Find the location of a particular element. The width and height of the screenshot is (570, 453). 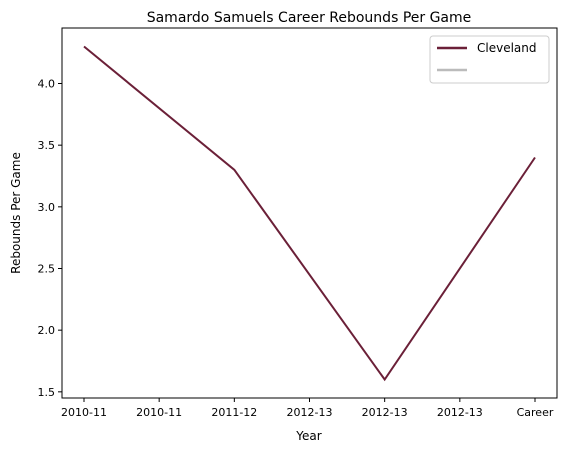

y-tick-label: 2.0 is located at coordinates (47, 330).